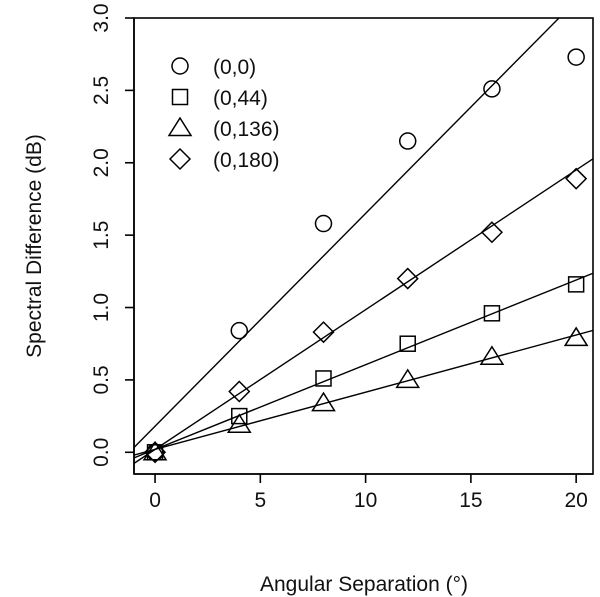  What do you see at coordinates (34, 246) in the screenshot?
I see `y-axis-title: Spectral Difference (dB)` at bounding box center [34, 246].